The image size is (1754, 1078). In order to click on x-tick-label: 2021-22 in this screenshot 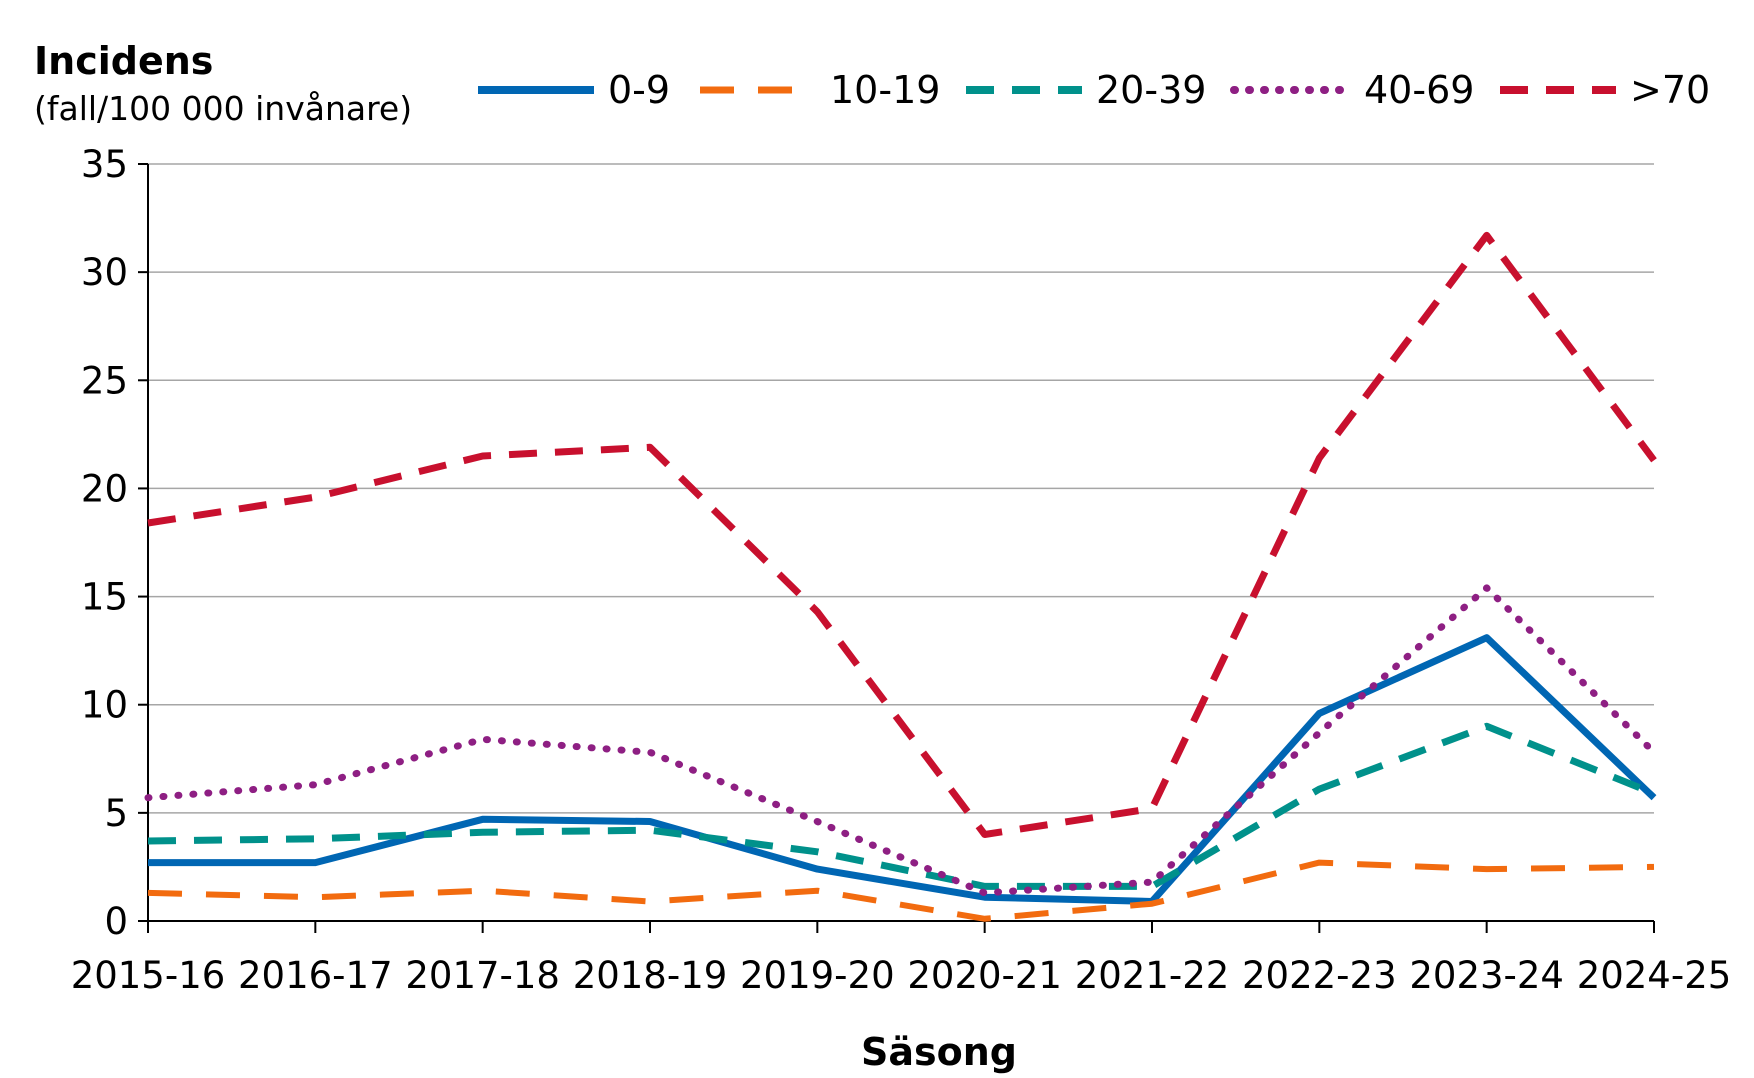, I will do `click(1152, 975)`.